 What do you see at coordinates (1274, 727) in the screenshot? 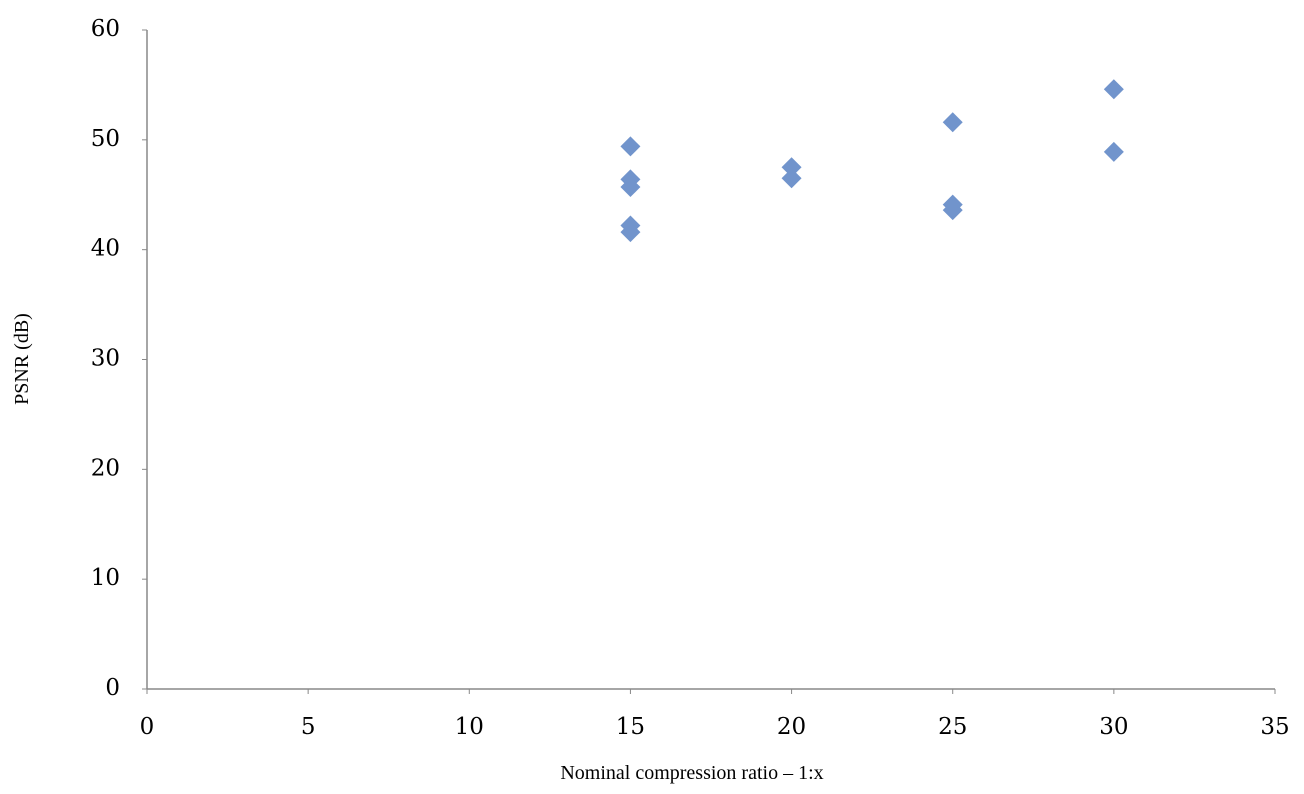
I see `x-tick-label: 35` at bounding box center [1274, 727].